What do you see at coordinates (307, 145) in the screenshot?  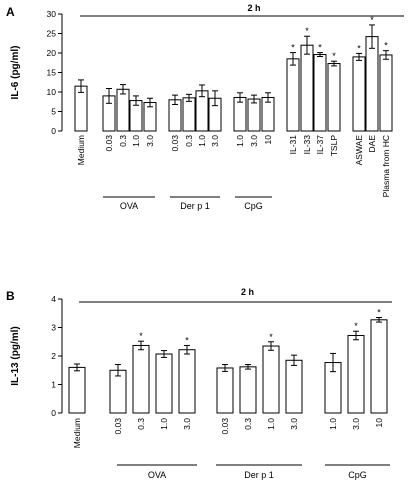 I see `category-label: IL-33` at bounding box center [307, 145].